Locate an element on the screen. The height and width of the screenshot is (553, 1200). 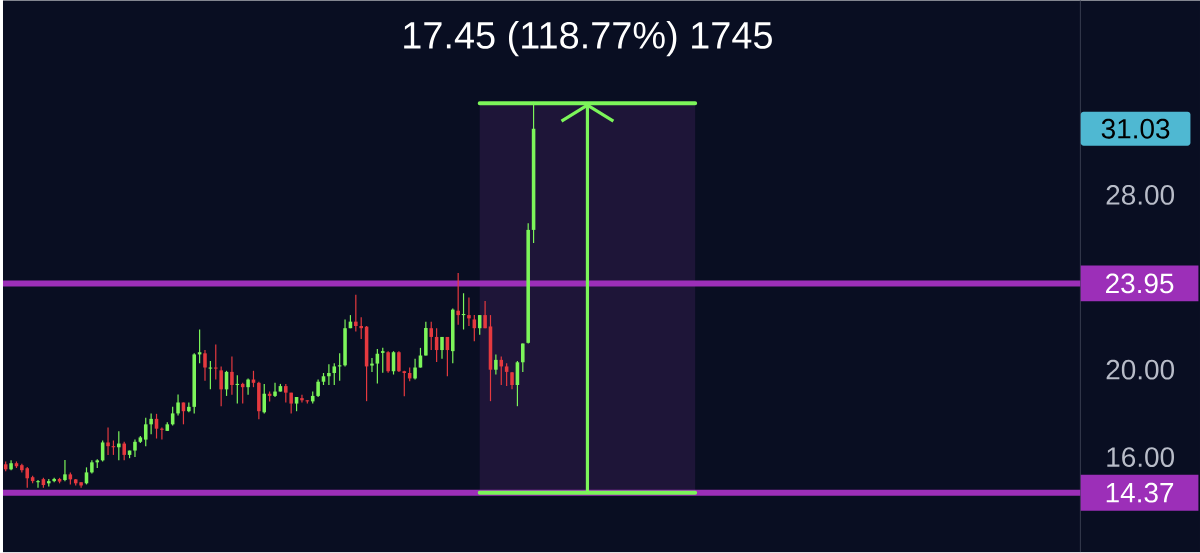
ref-line-label: 14.37 is located at coordinates (1140, 492).